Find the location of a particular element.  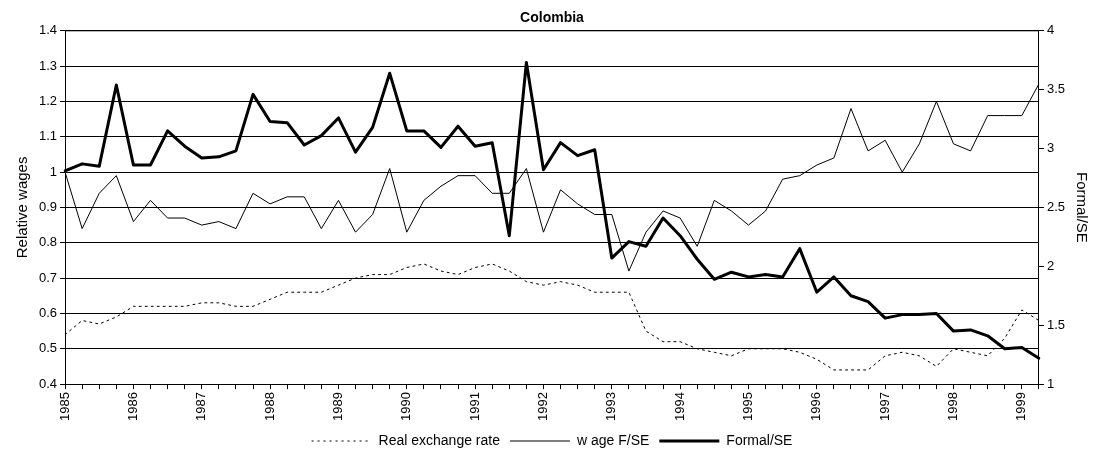

y-tick-label: 0.9 is located at coordinates (48, 207).